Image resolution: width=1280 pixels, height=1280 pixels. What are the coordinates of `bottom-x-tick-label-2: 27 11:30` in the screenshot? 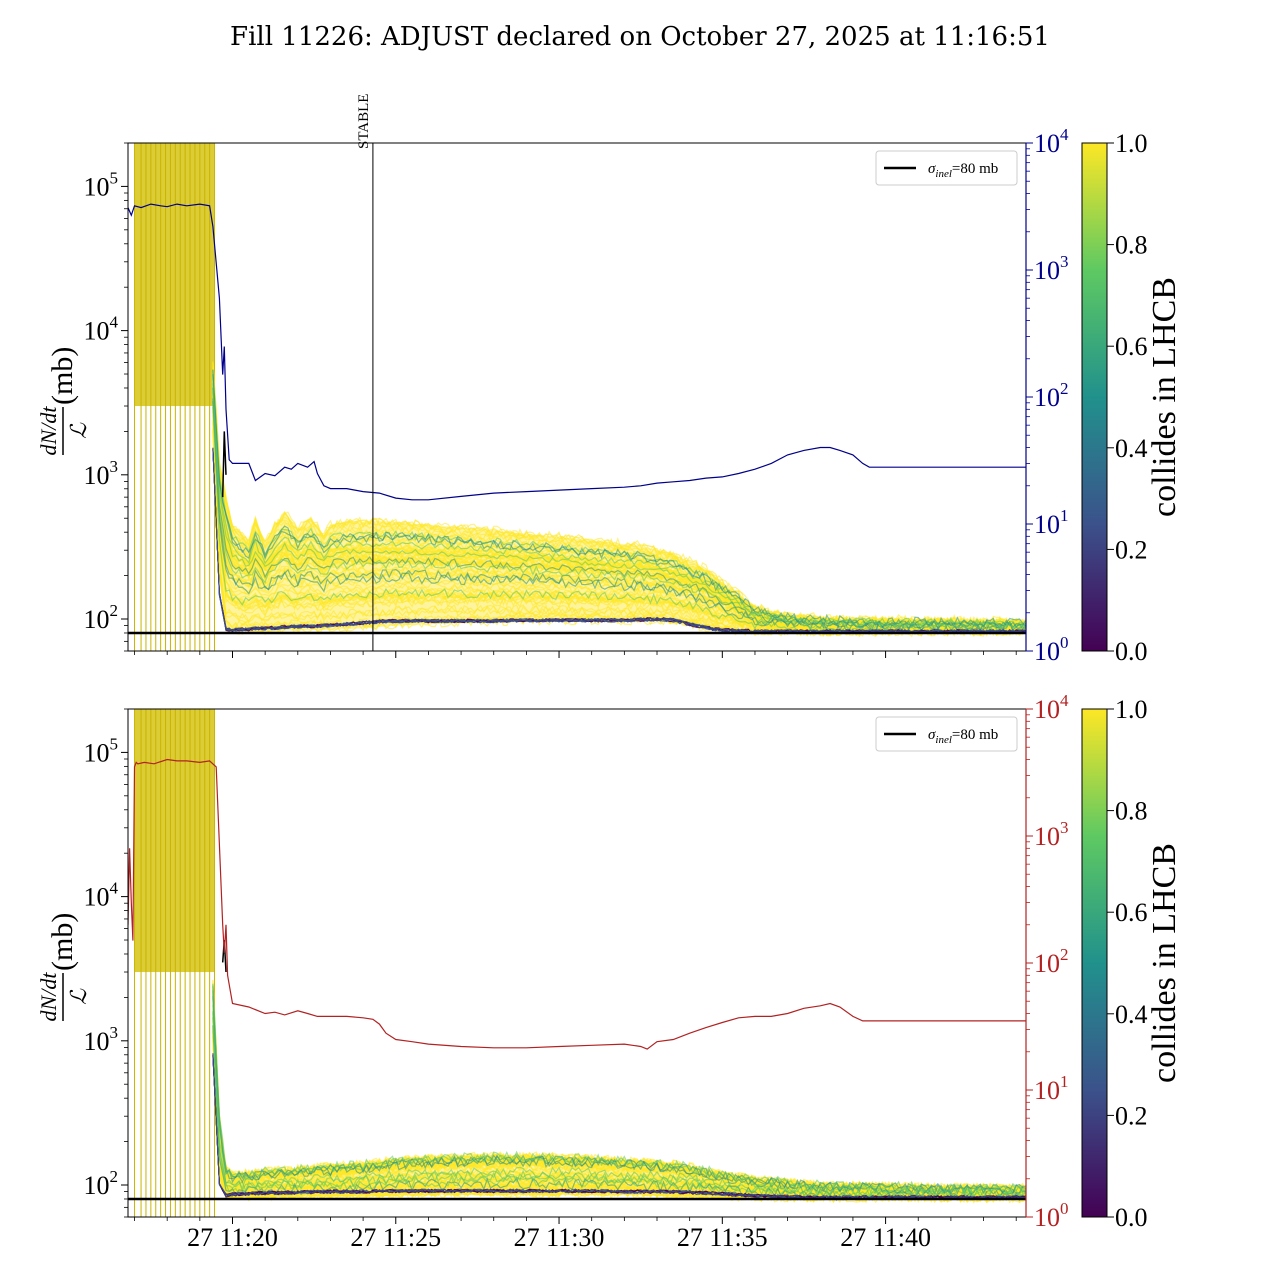 It's located at (559, 1237).